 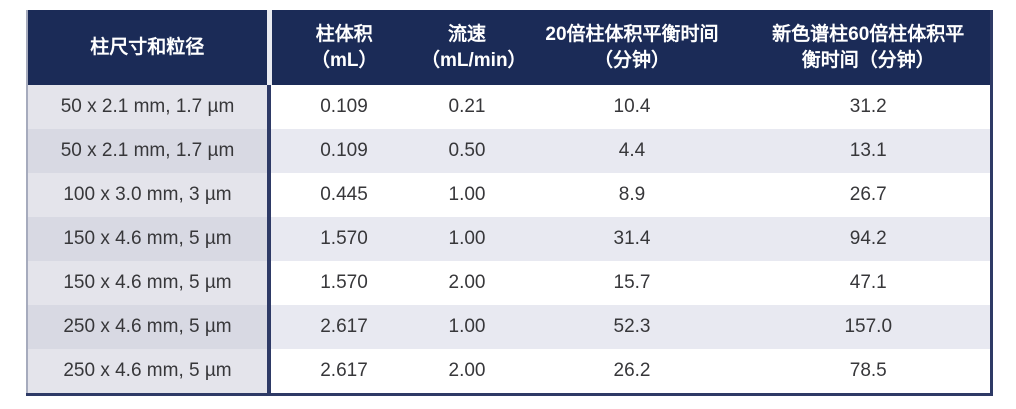 What do you see at coordinates (869, 151) in the screenshot?
I see `cell-equil-time-60x: 13.1` at bounding box center [869, 151].